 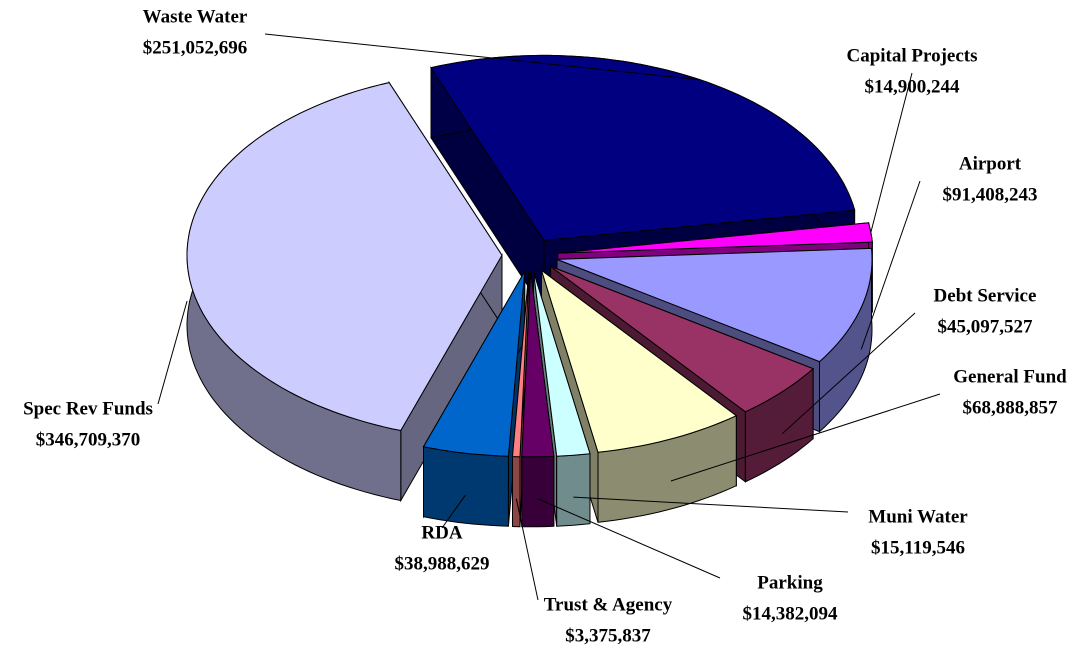 I want to click on slice-value: $251,052,696, so click(x=195, y=47).